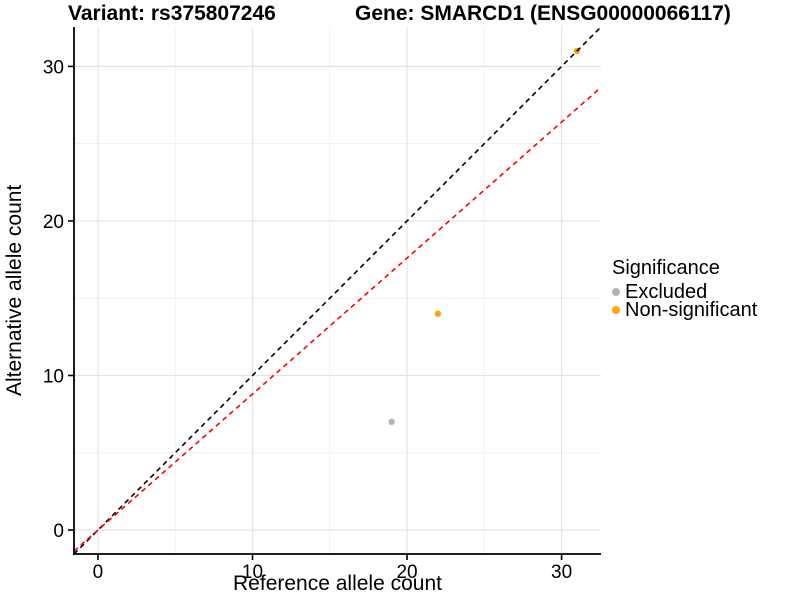  What do you see at coordinates (616, 310) in the screenshot?
I see `non-significant-dot-icon` at bounding box center [616, 310].